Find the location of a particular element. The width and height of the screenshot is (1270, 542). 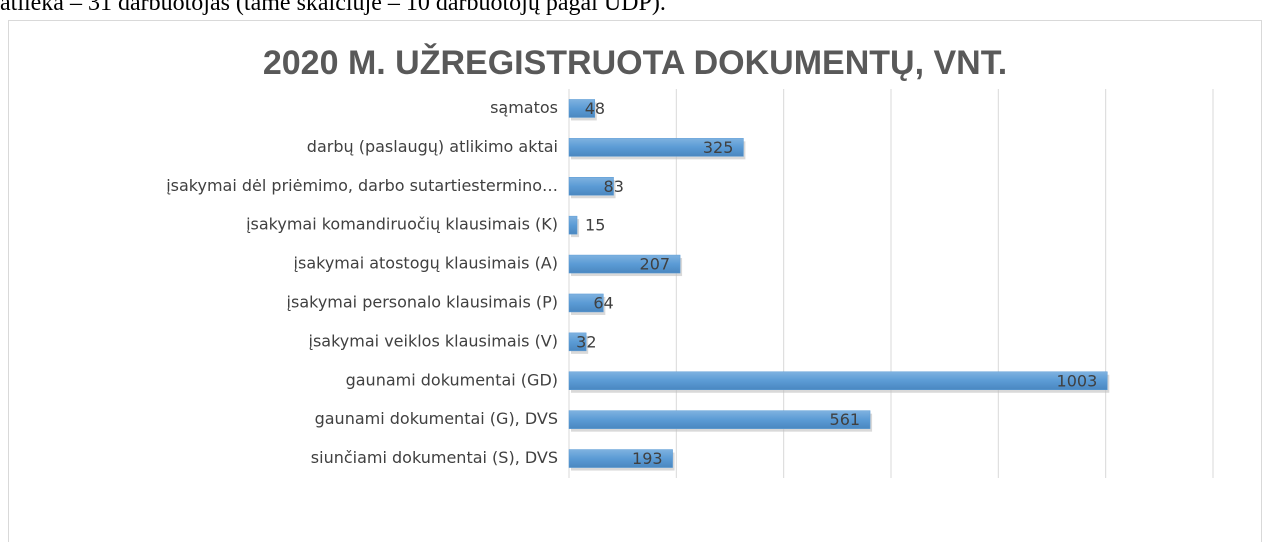

category-label: įsakymai komandiruočių klausimais (K) is located at coordinates (402, 224).